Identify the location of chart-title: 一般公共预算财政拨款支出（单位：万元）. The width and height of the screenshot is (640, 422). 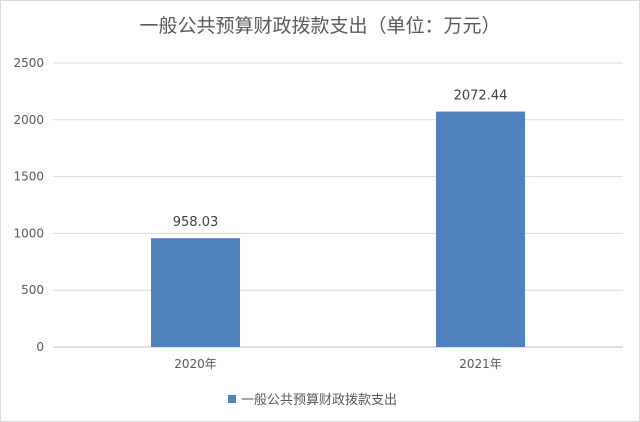
(319, 26).